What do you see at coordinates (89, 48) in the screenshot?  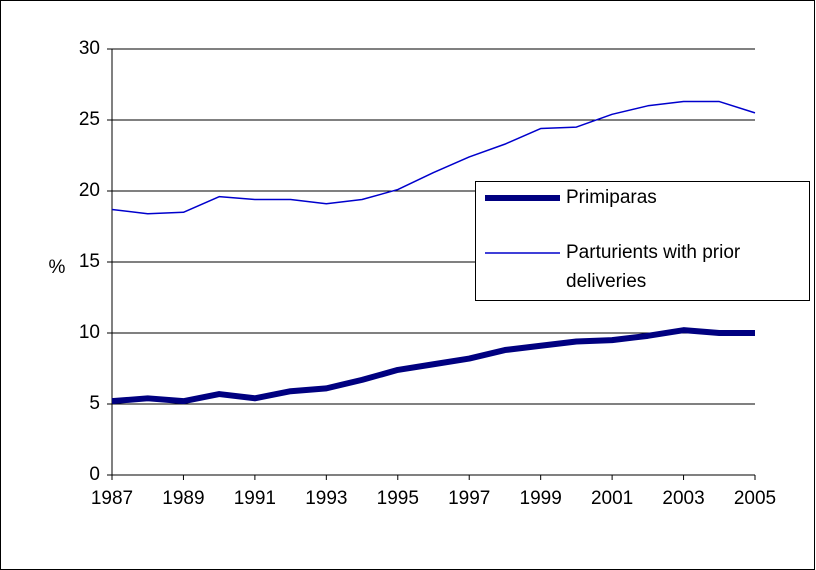 I see `y-tick-label: 30` at bounding box center [89, 48].